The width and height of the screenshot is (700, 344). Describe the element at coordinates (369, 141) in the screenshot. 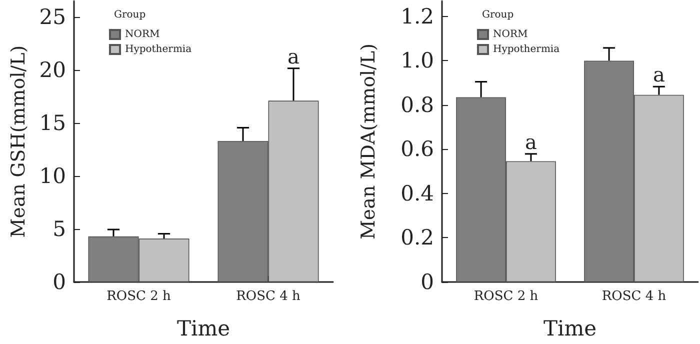

I see `y-axis-title: Mean MDA(mmol/L)` at that location.